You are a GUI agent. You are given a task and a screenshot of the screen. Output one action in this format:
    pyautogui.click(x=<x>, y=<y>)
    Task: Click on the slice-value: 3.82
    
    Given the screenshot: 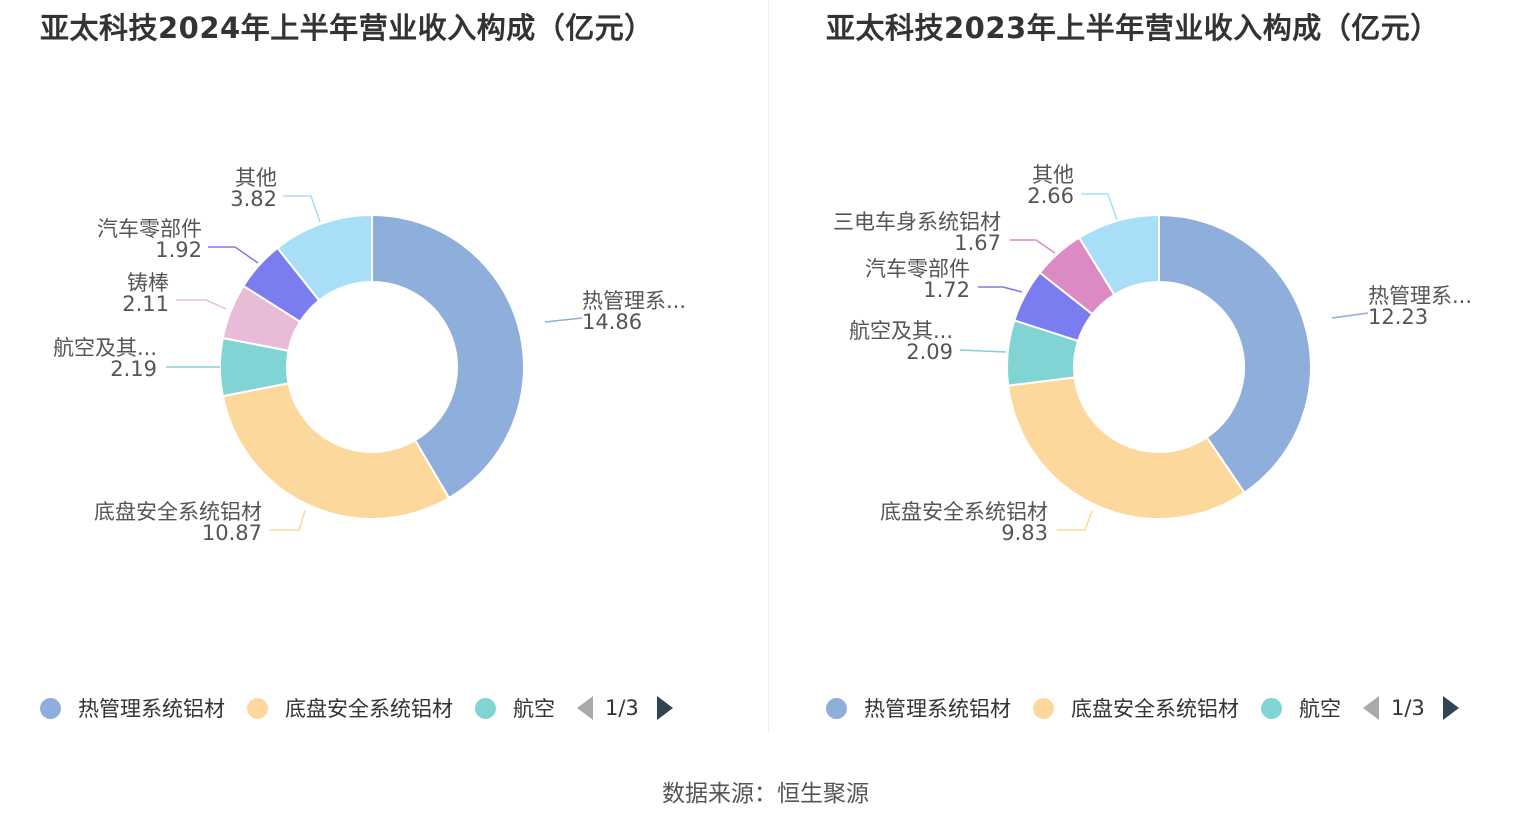 What is the action you would take?
    pyautogui.click(x=253, y=199)
    